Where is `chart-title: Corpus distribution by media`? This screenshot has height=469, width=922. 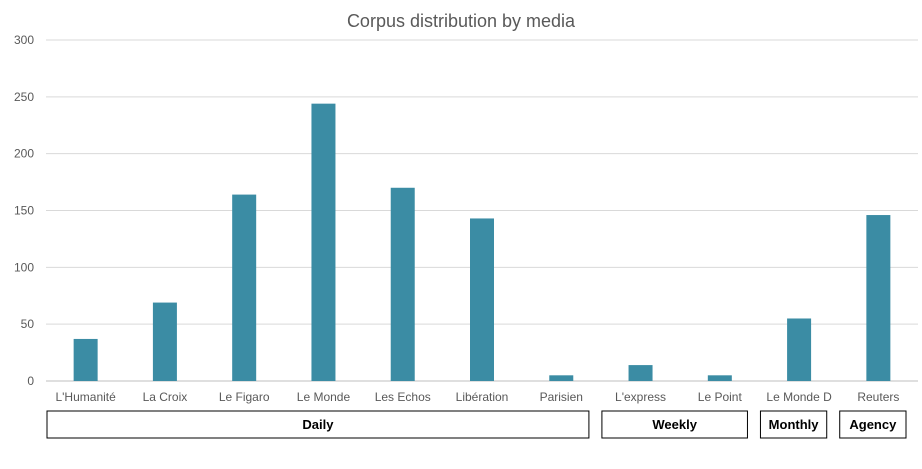 chart-title: Corpus distribution by media is located at coordinates (461, 21).